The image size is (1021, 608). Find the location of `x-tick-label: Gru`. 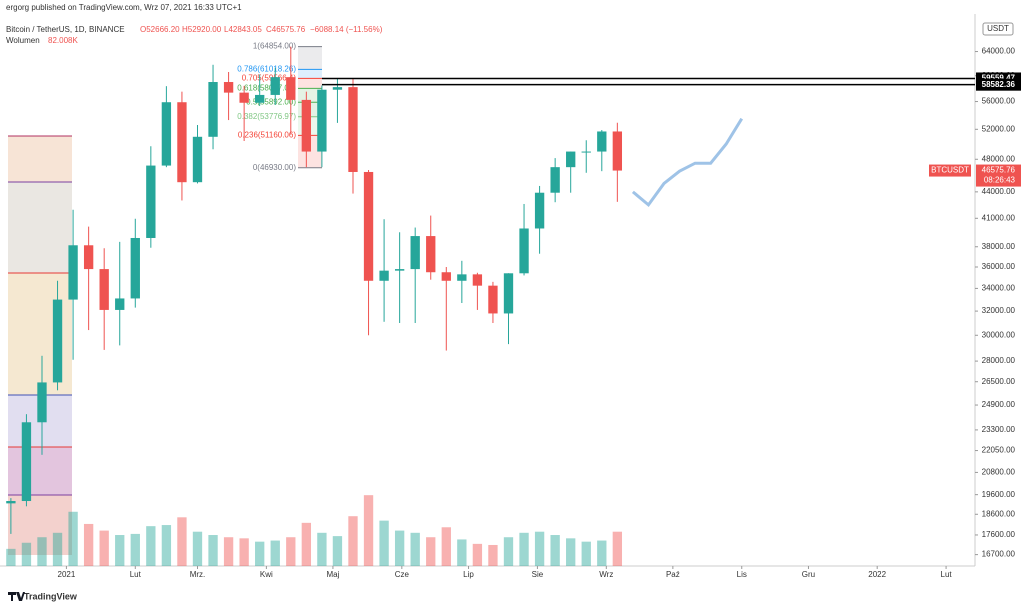

x-tick-label: Gru is located at coordinates (808, 574).